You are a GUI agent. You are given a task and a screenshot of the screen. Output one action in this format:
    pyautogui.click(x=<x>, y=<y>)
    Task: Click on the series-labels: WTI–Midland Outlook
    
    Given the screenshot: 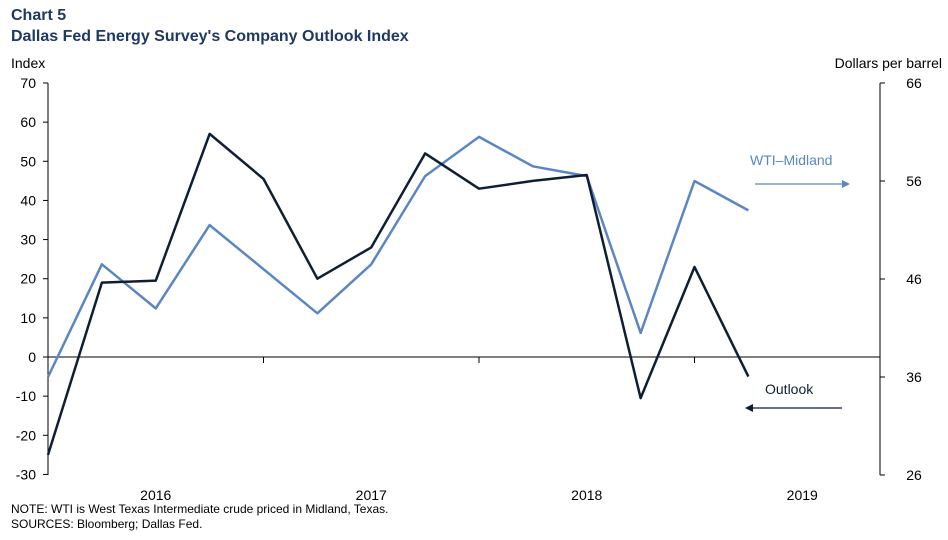 What is the action you would take?
    pyautogui.click(x=797, y=282)
    